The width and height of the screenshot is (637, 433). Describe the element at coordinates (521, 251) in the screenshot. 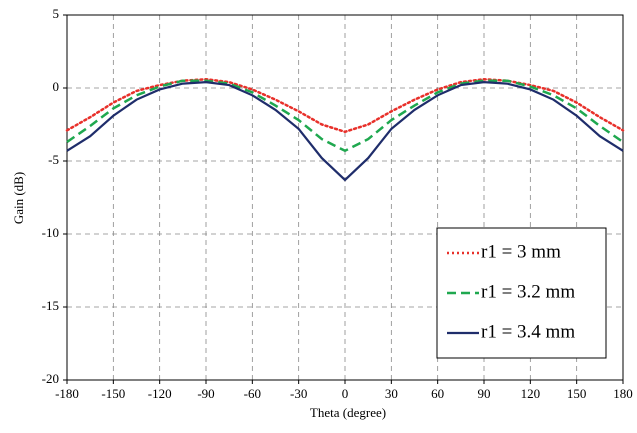

I see `legend-label: r1 = 3 mm` at that location.